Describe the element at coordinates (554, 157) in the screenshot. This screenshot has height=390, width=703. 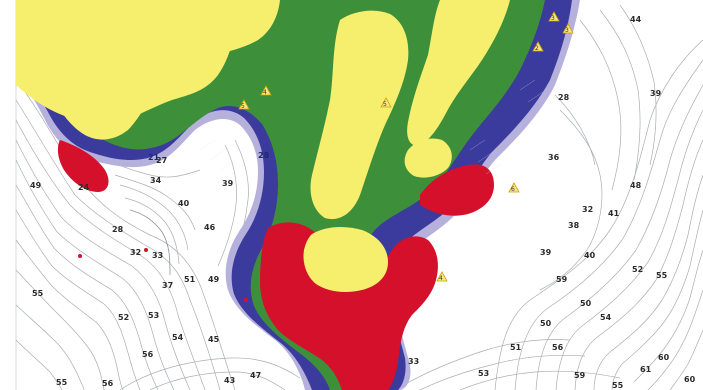
I see `depth-label: 36` at that location.